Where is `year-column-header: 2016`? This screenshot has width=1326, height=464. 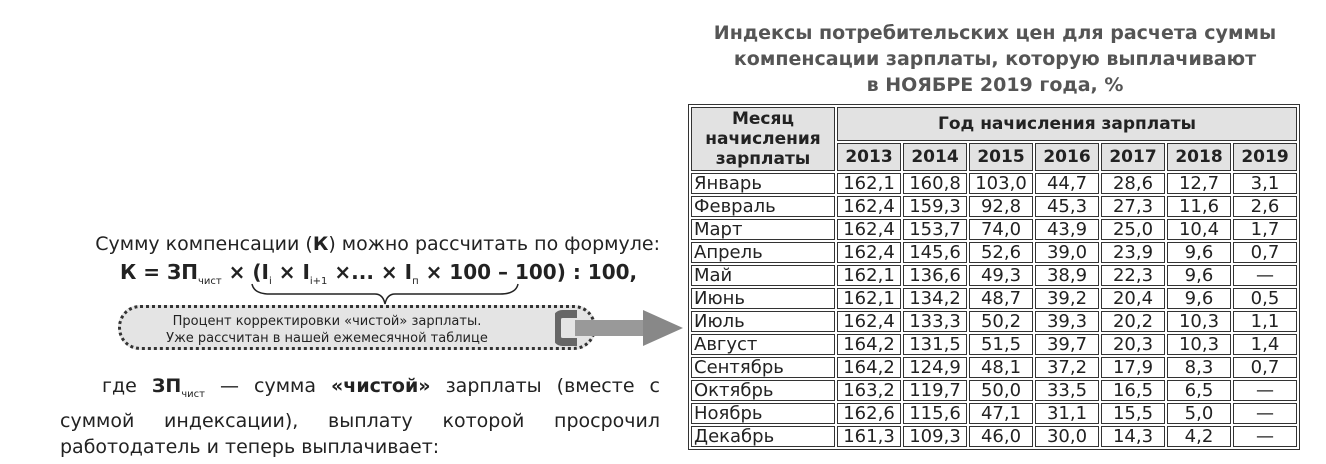 year-column-header: 2016 is located at coordinates (1067, 157).